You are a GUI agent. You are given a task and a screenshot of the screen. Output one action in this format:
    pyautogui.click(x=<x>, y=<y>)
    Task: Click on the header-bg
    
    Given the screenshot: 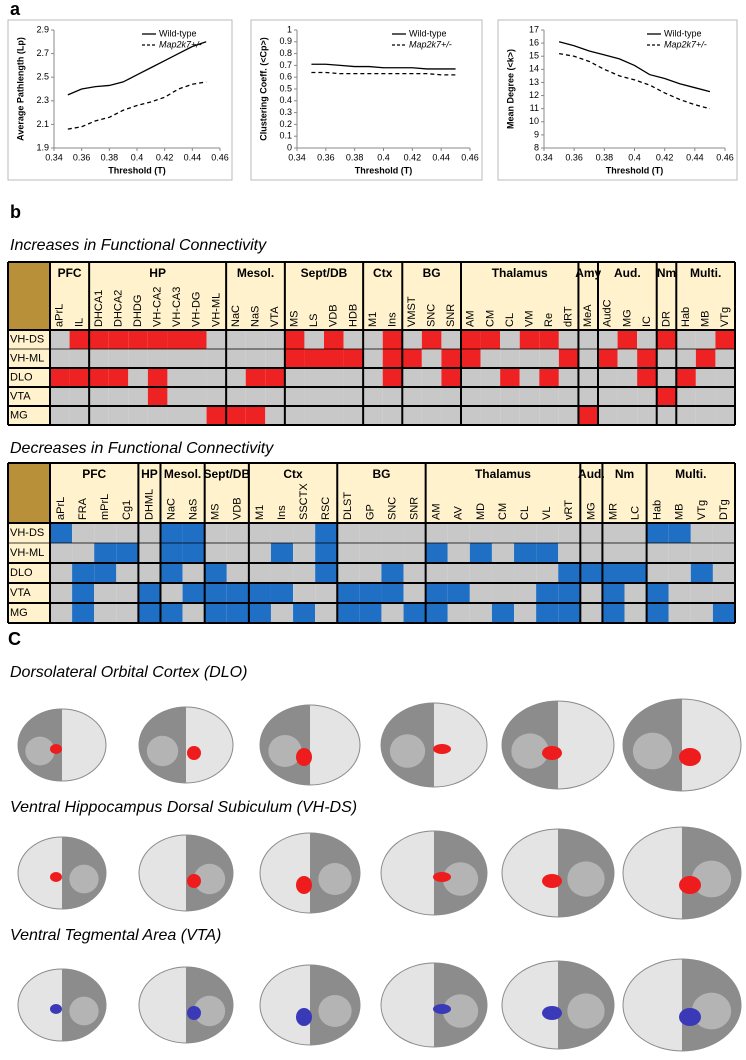 What is the action you would take?
    pyautogui.click(x=392, y=493)
    